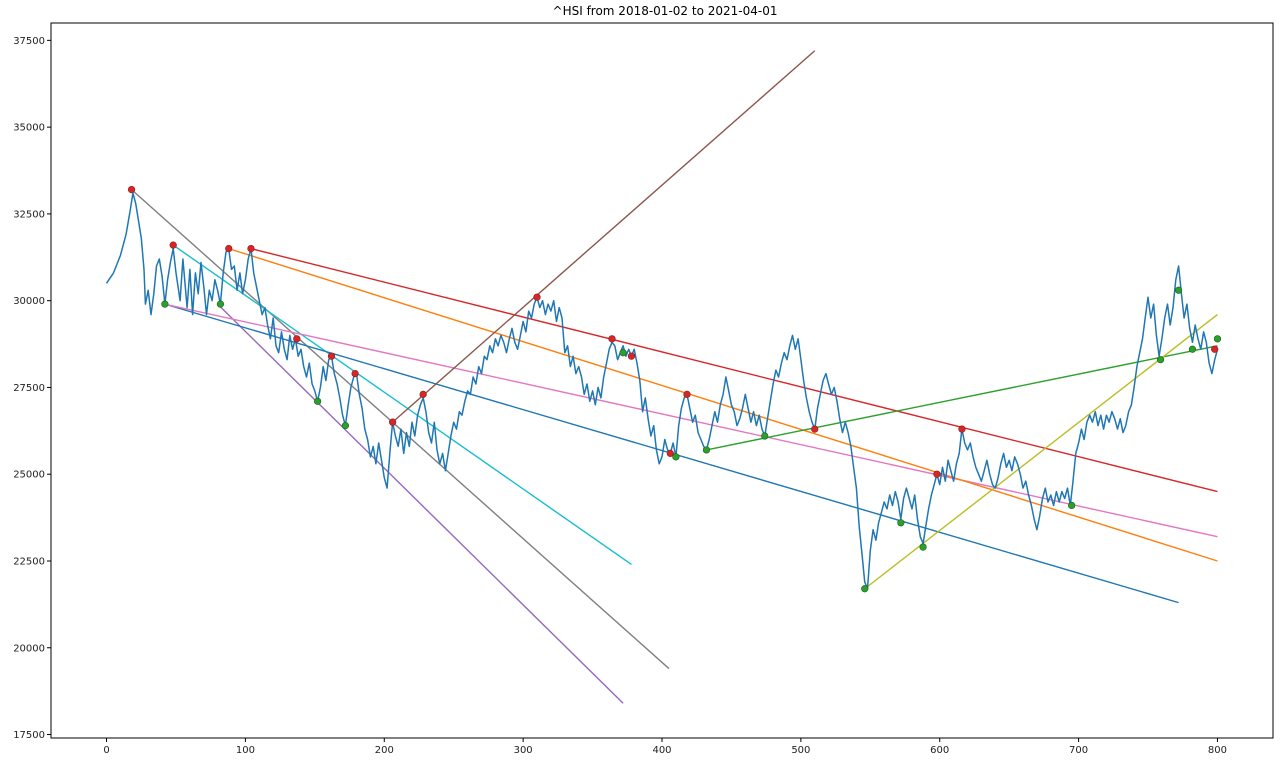 The image size is (1280, 761). Describe the element at coordinates (661, 750) in the screenshot. I see `x-tick-label: 400` at that location.